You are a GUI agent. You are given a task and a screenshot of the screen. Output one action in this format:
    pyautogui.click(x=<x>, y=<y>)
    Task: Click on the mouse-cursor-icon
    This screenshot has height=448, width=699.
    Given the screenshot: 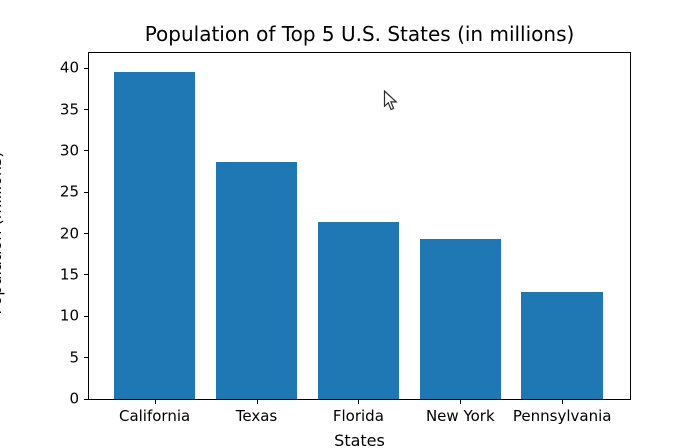 What is the action you would take?
    pyautogui.click(x=390, y=100)
    